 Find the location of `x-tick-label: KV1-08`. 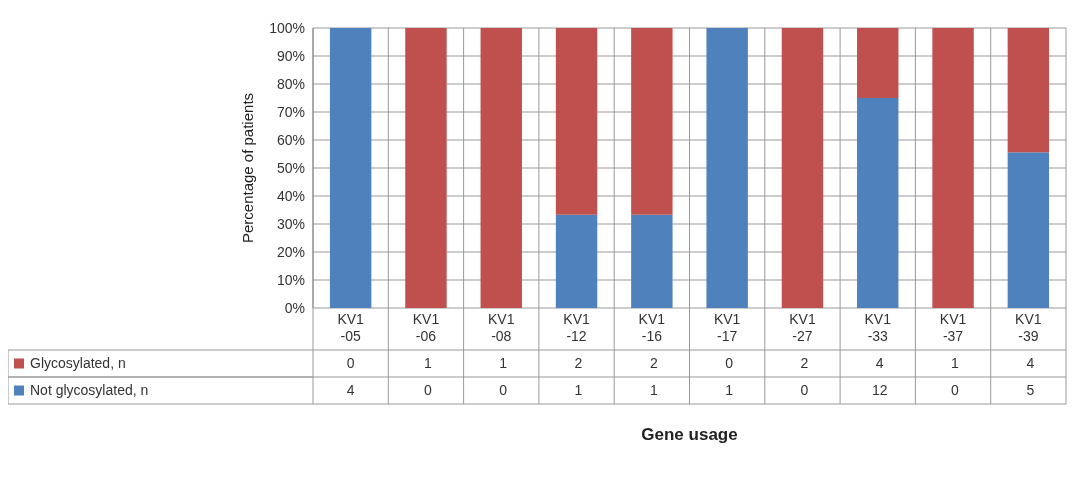

x-tick-label: KV1-08 is located at coordinates (501, 327).